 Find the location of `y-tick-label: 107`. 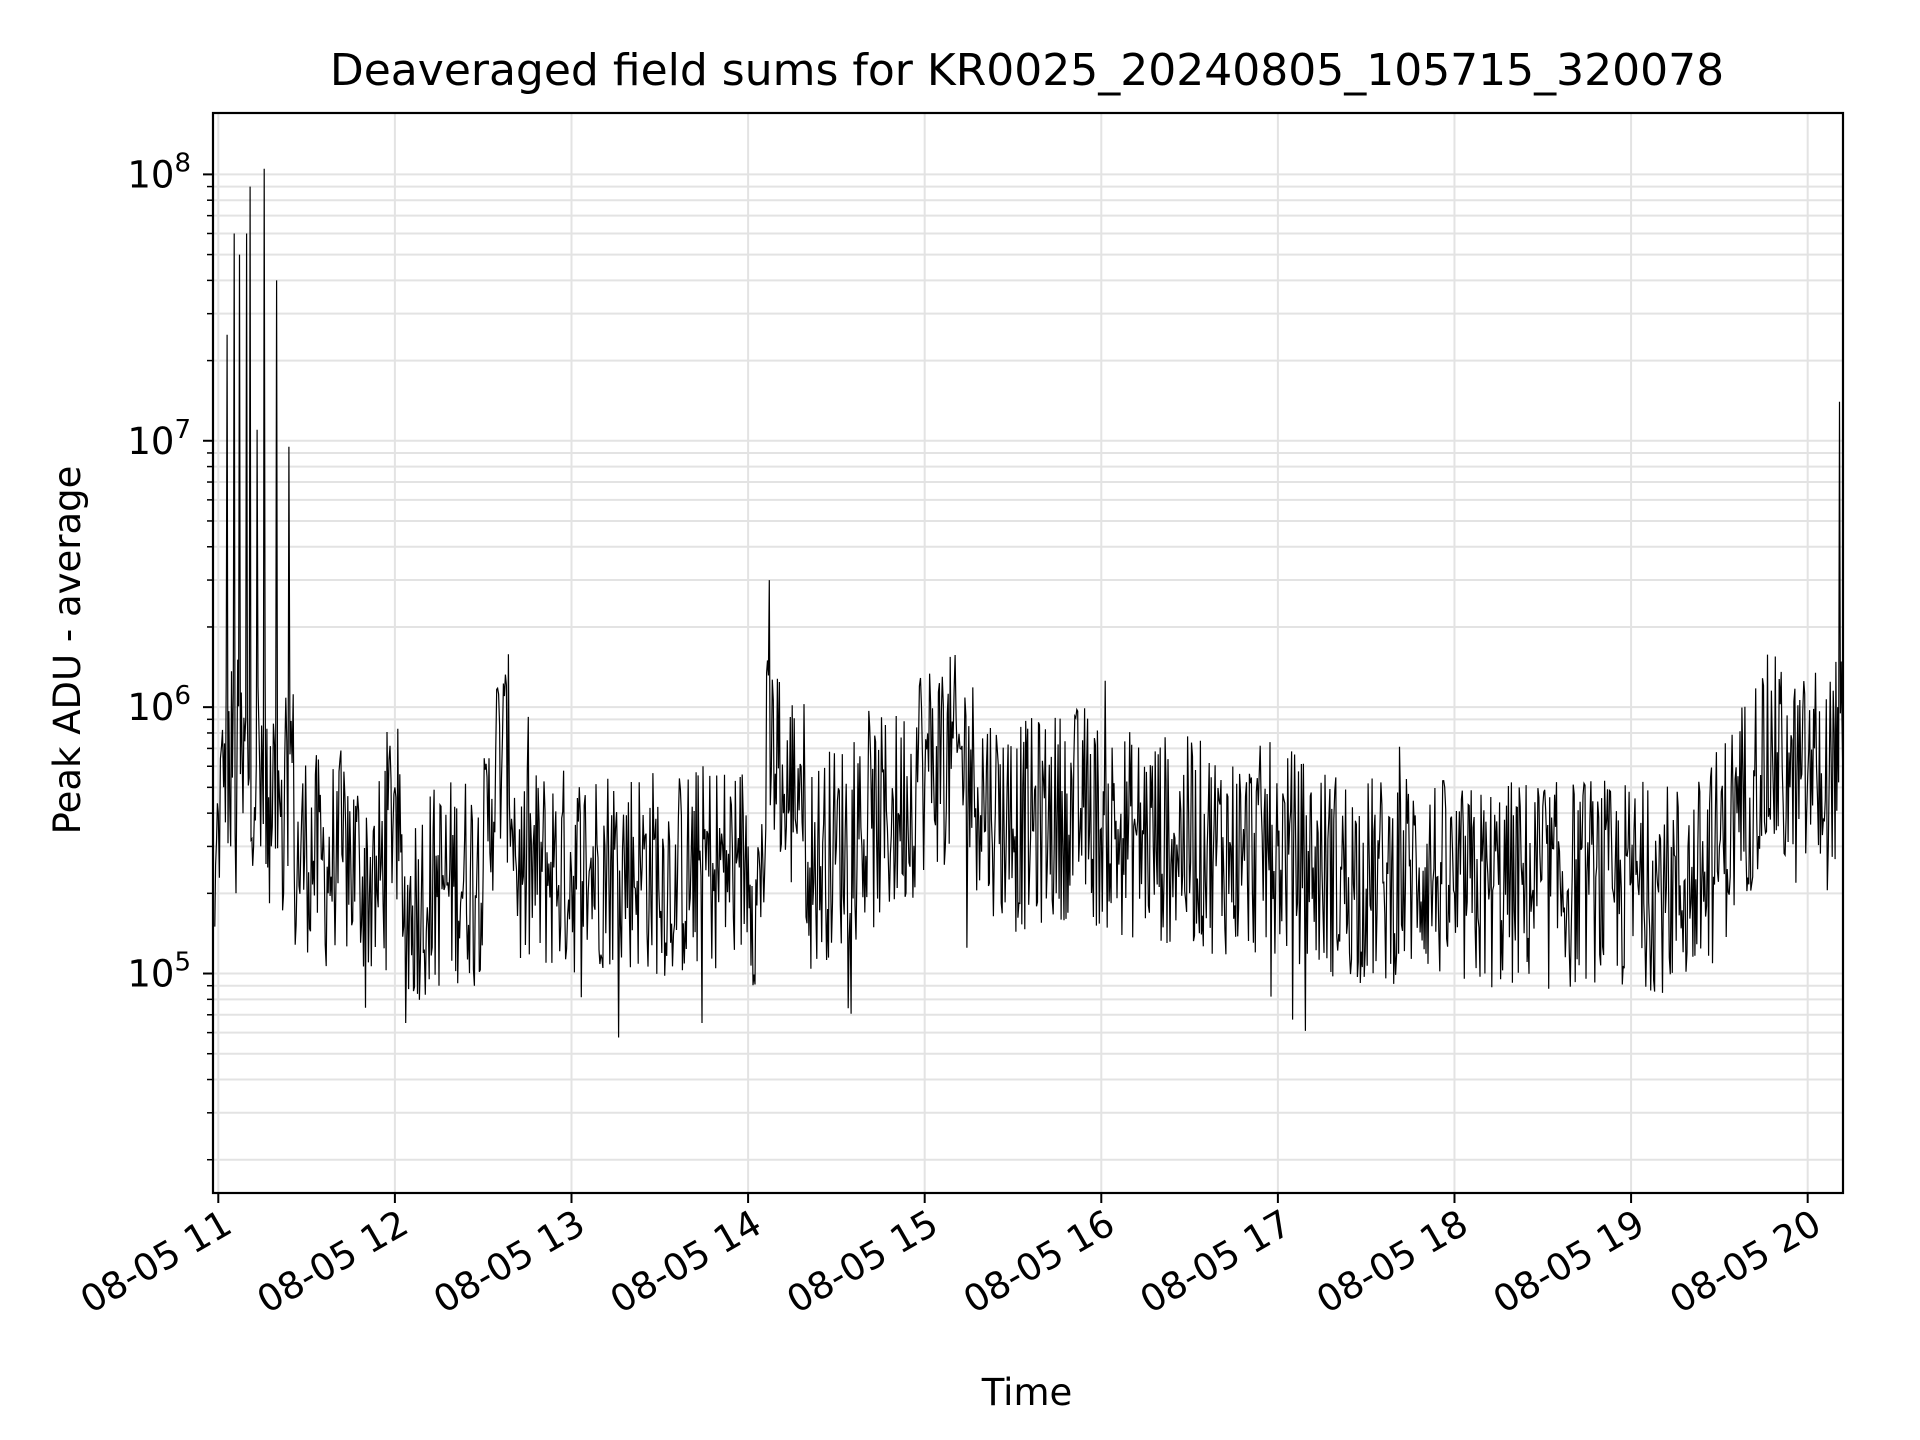

y-tick-label: 107 is located at coordinates (159, 439).